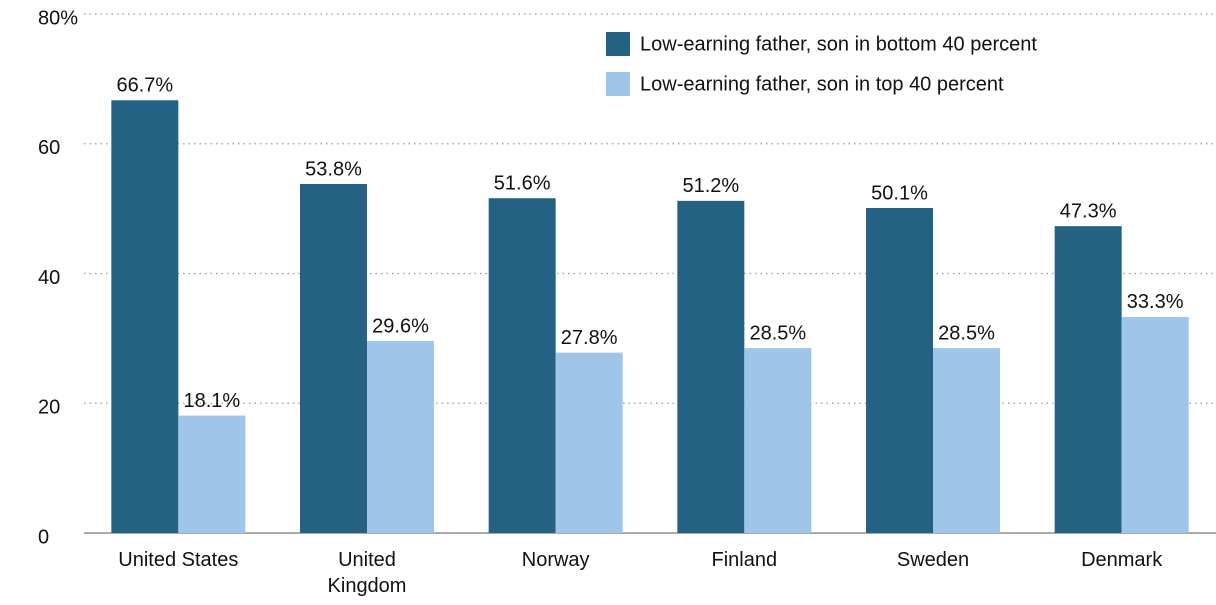 Image resolution: width=1216 pixels, height=605 pixels. What do you see at coordinates (43, 537) in the screenshot?
I see `y-tick-label: 0` at bounding box center [43, 537].